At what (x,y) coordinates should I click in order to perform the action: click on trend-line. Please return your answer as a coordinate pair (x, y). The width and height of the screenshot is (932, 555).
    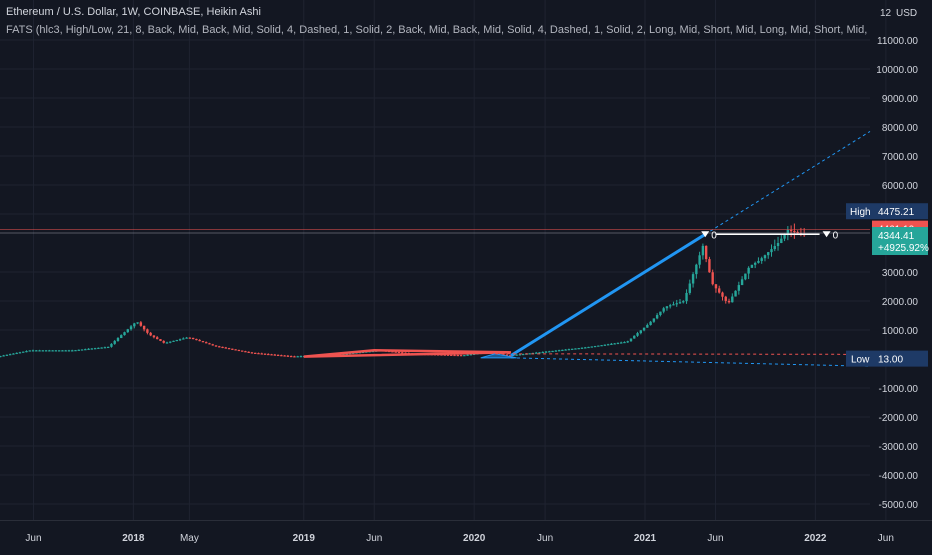
    Looking at the image, I should click on (608, 295).